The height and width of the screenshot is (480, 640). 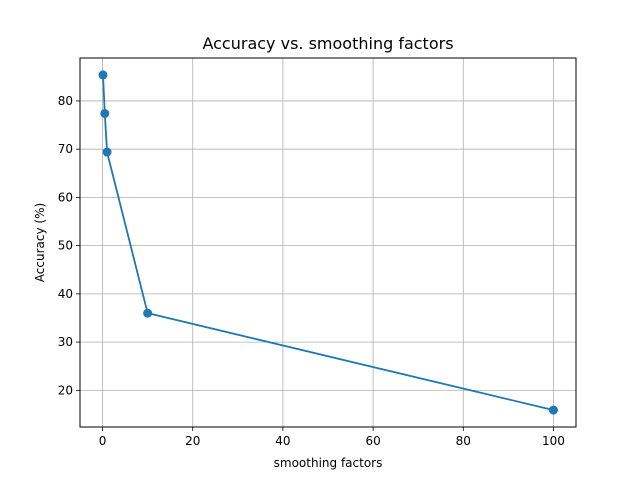 What do you see at coordinates (192, 441) in the screenshot?
I see `x-tick-label: 20` at bounding box center [192, 441].